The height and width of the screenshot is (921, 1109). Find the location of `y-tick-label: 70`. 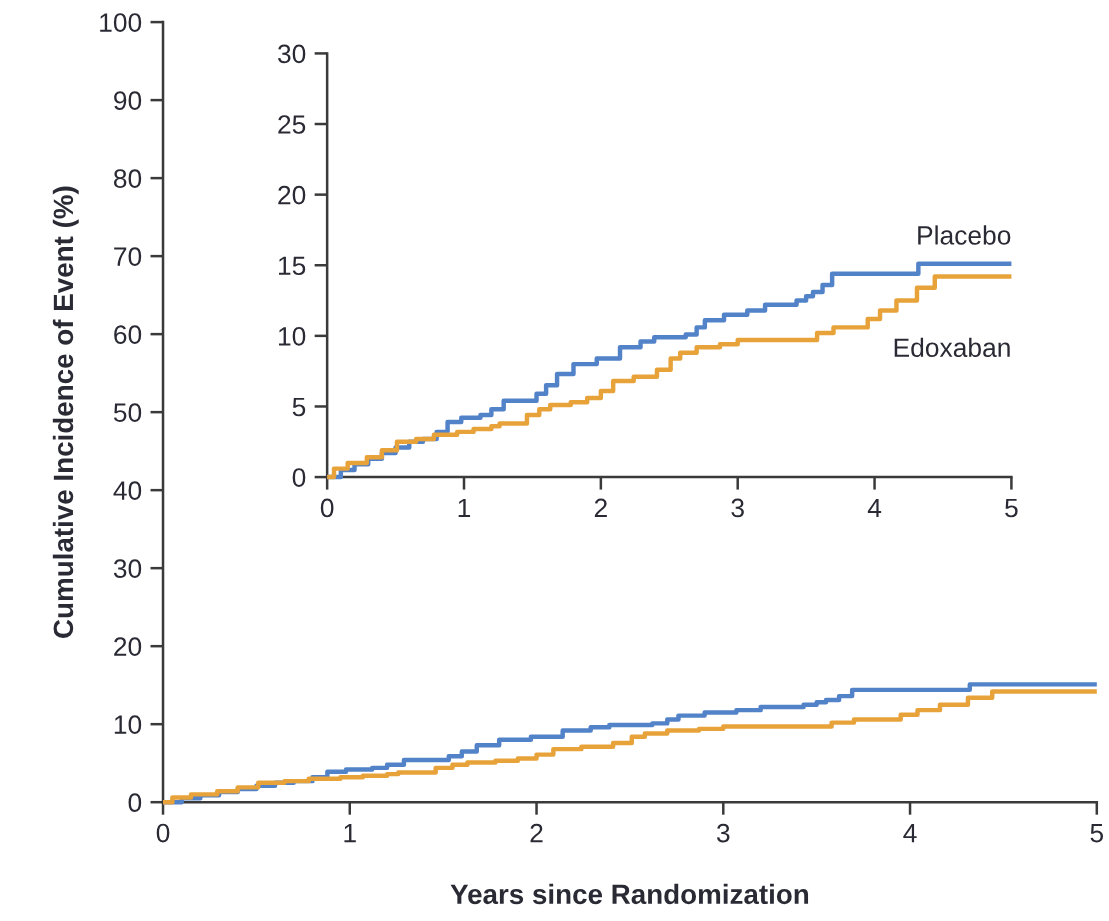

y-tick-label: 70 is located at coordinates (128, 256).